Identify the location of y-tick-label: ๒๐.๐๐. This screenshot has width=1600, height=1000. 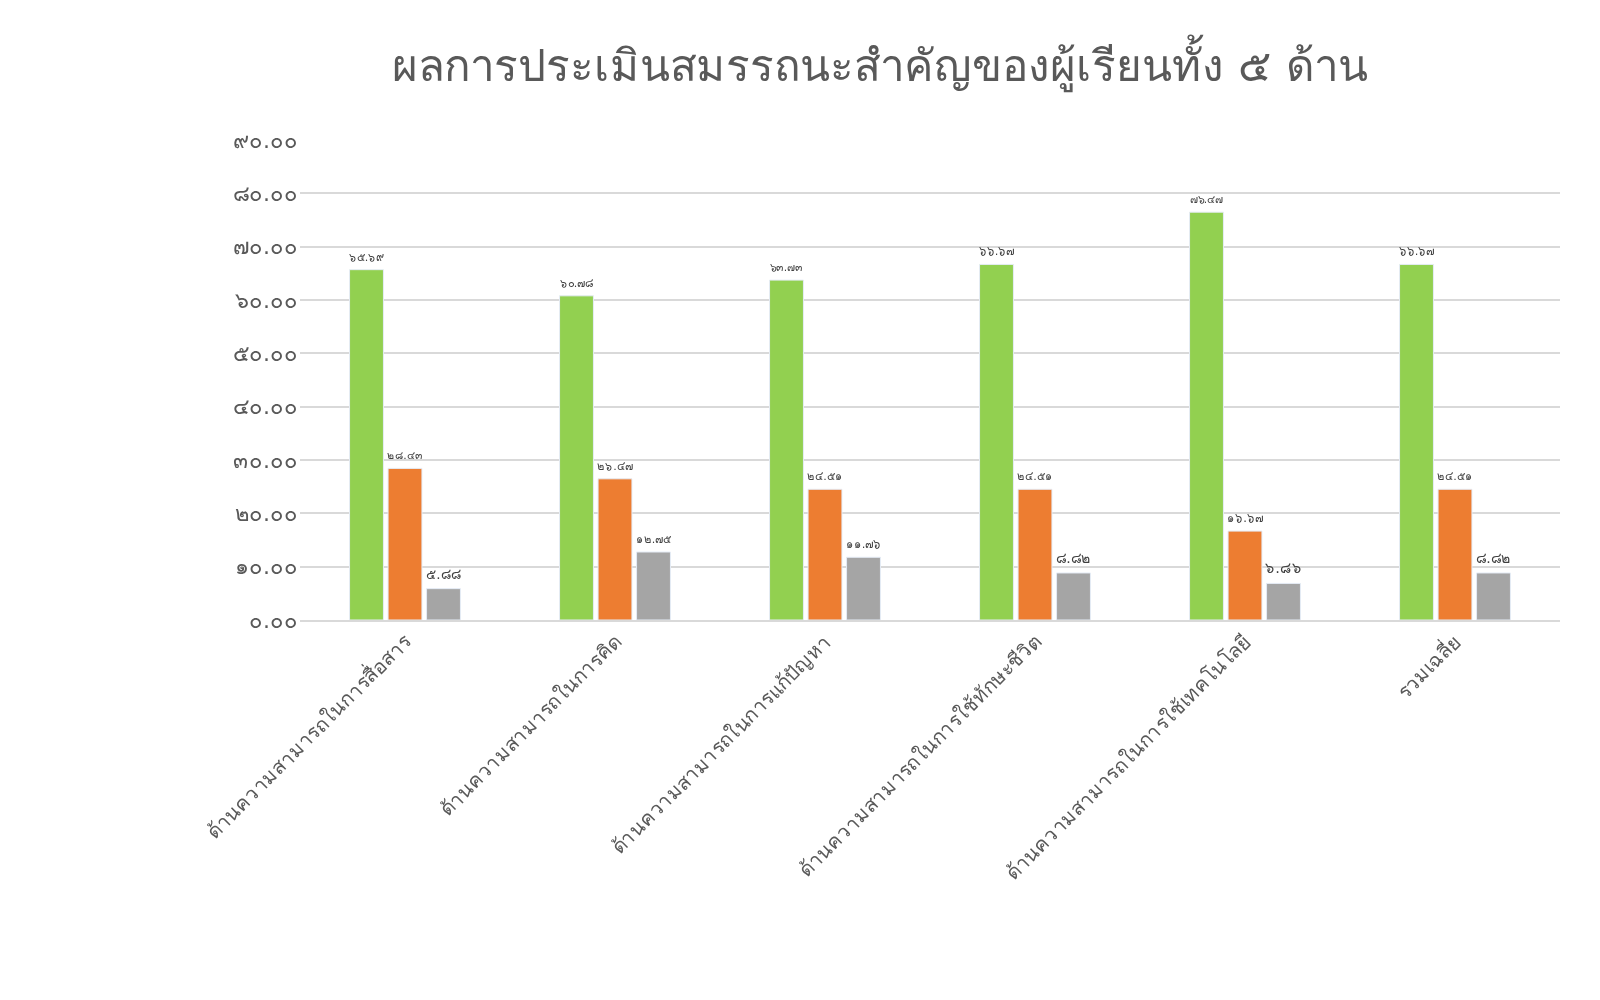
(266, 514).